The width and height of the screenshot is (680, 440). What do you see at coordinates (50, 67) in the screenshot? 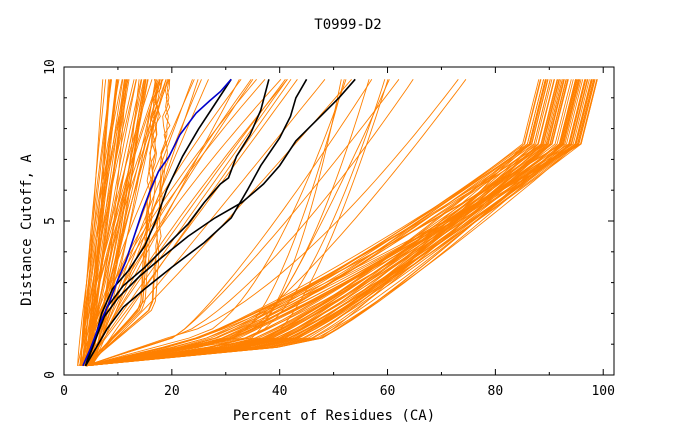
I see `y-tick-label: 10` at bounding box center [50, 67].